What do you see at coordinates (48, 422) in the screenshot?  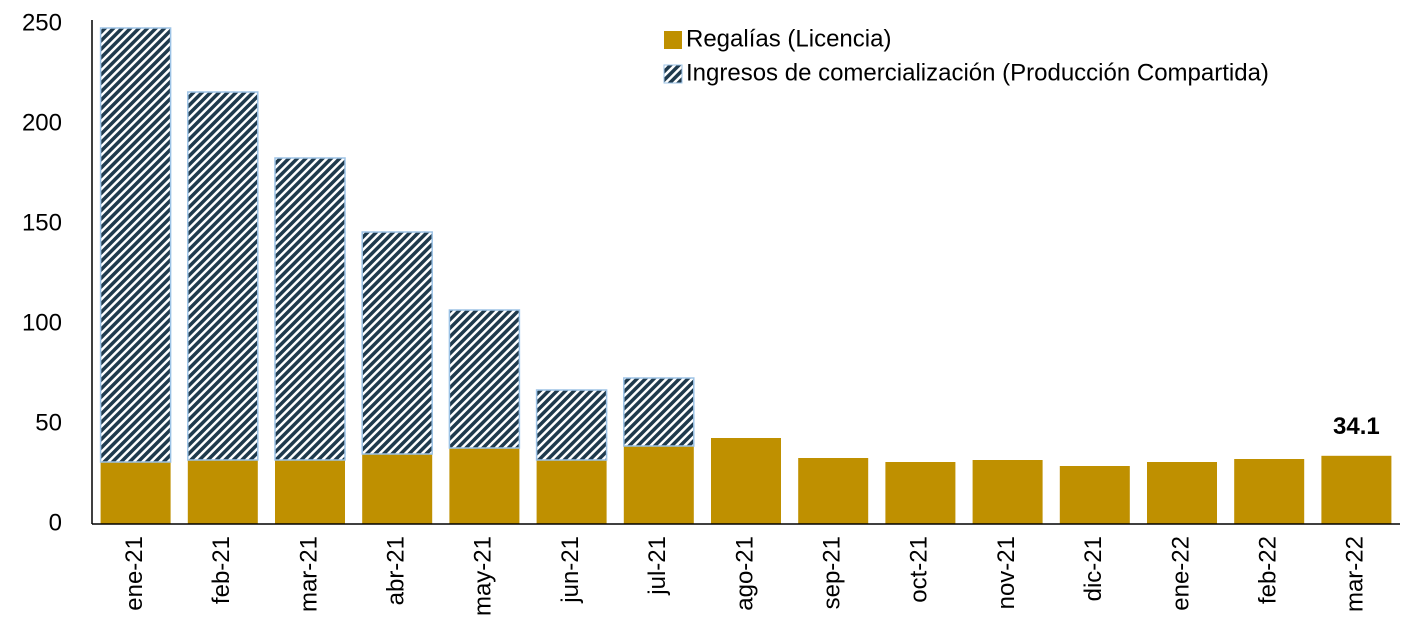 I see `y-tick-label: 50` at bounding box center [48, 422].